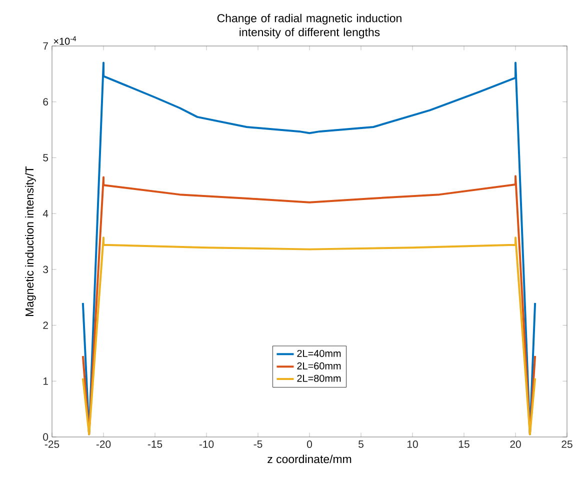  What do you see at coordinates (309, 26) in the screenshot?
I see `chart-title: Change of radial magnetic induction intensity of different lengths` at bounding box center [309, 26].